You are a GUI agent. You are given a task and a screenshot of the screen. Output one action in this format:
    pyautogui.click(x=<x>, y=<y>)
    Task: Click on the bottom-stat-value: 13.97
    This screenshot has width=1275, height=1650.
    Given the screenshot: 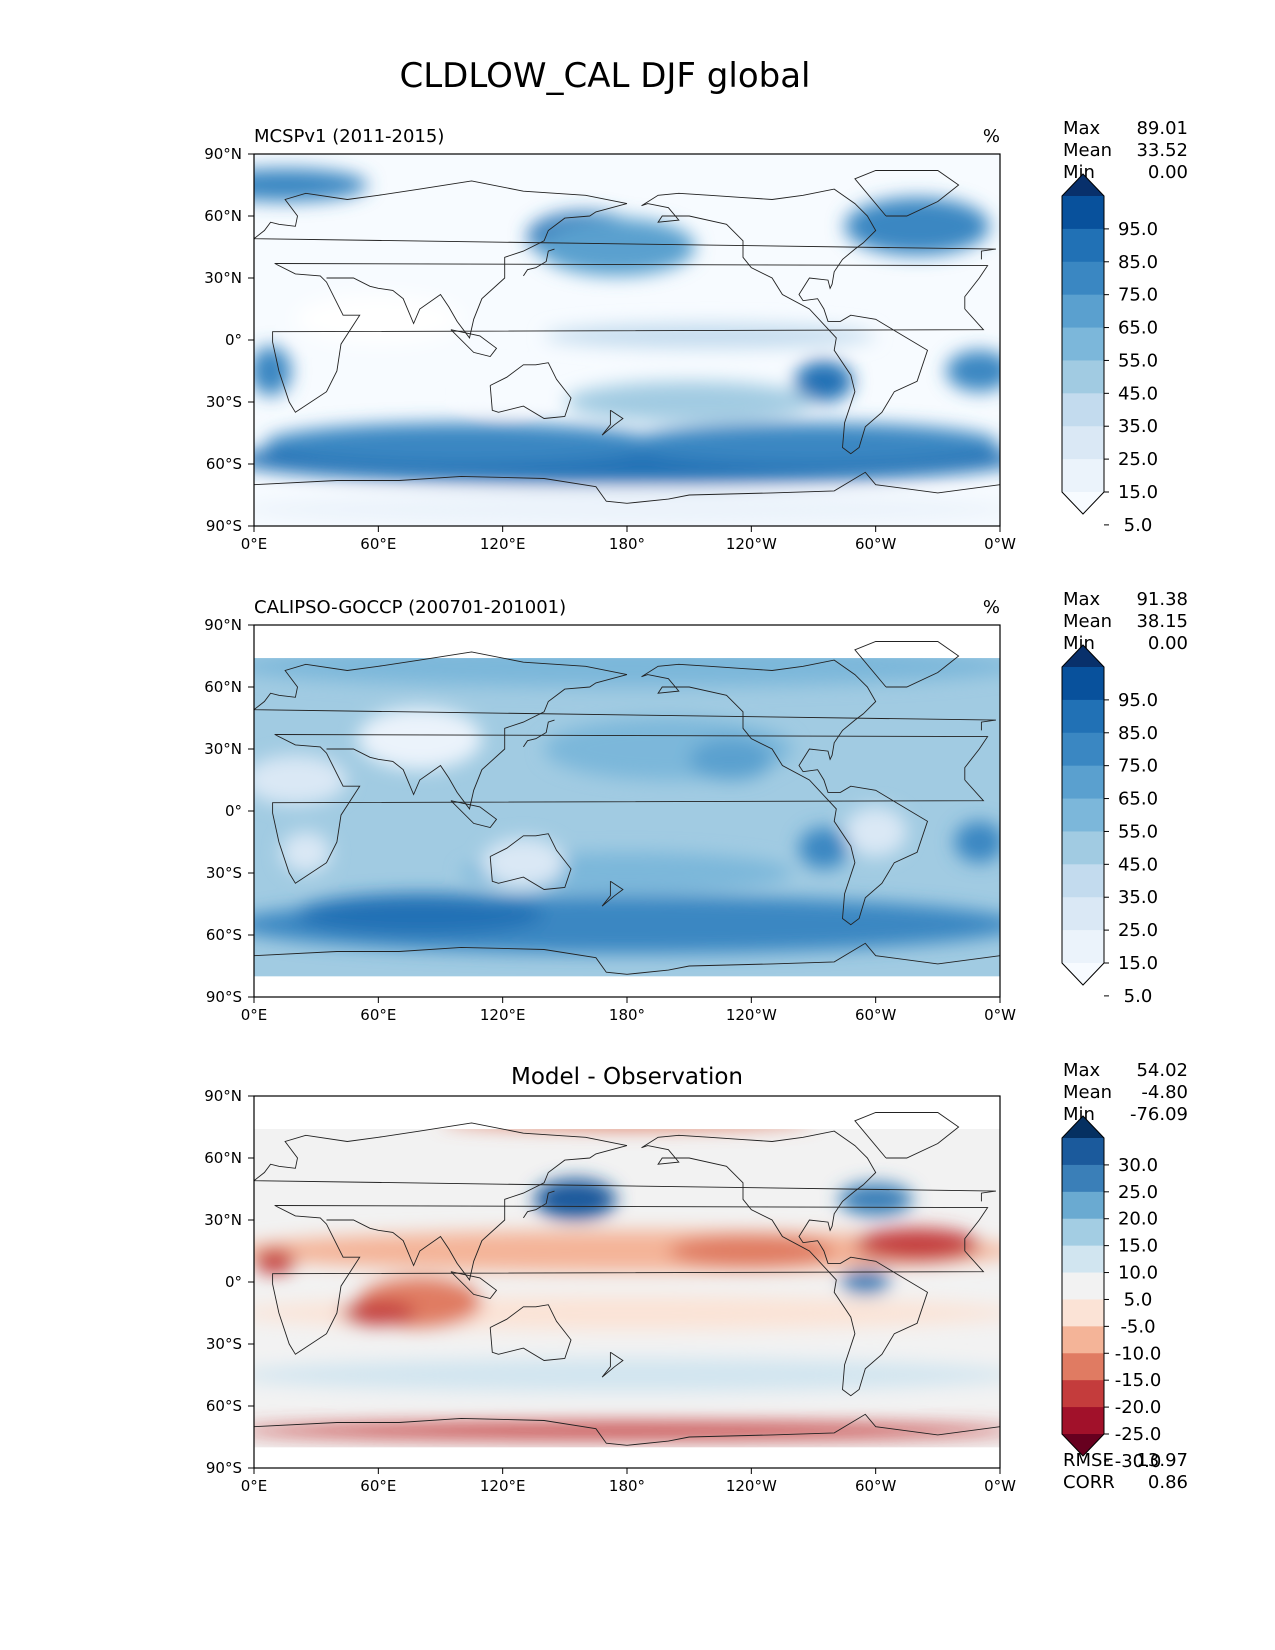 What is the action you would take?
    pyautogui.click(x=1162, y=1460)
    